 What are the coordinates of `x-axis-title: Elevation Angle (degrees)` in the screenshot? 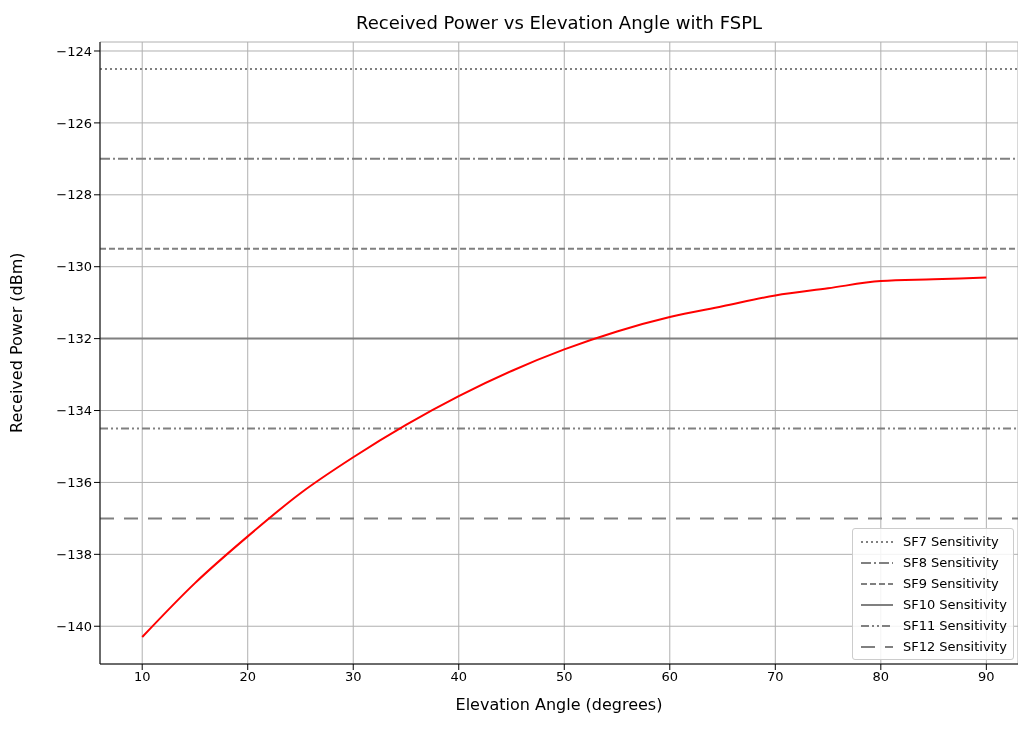 It's located at (559, 704).